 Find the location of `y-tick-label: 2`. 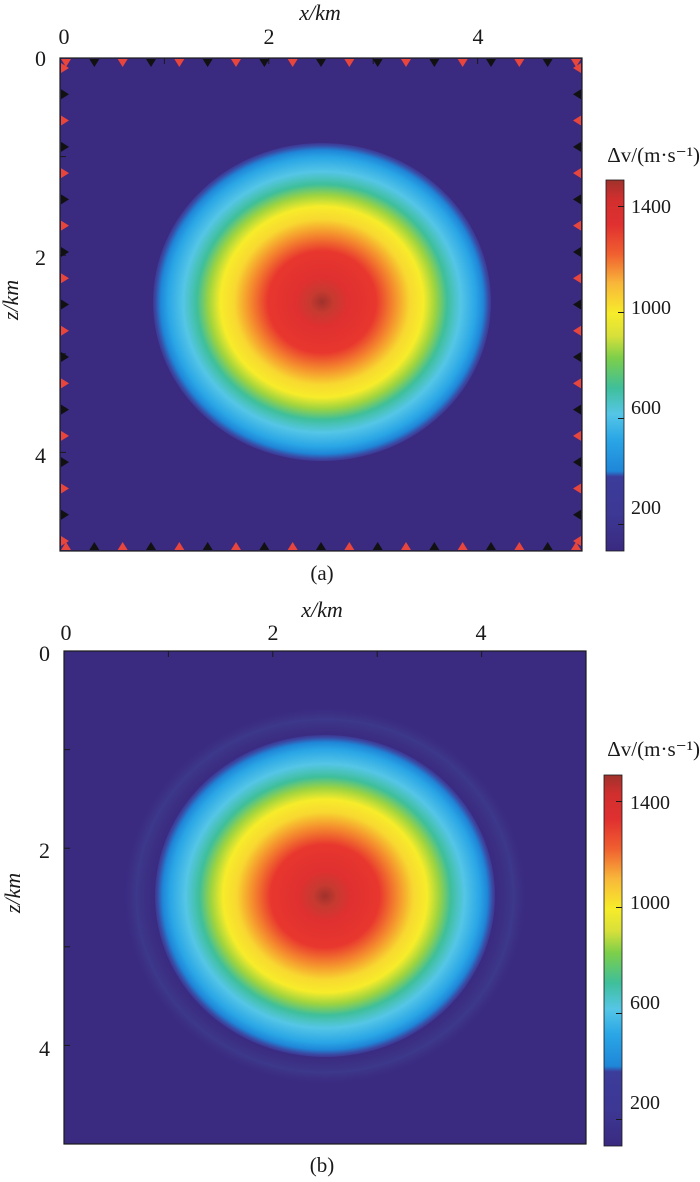

y-tick-label: 2 is located at coordinates (44, 850).